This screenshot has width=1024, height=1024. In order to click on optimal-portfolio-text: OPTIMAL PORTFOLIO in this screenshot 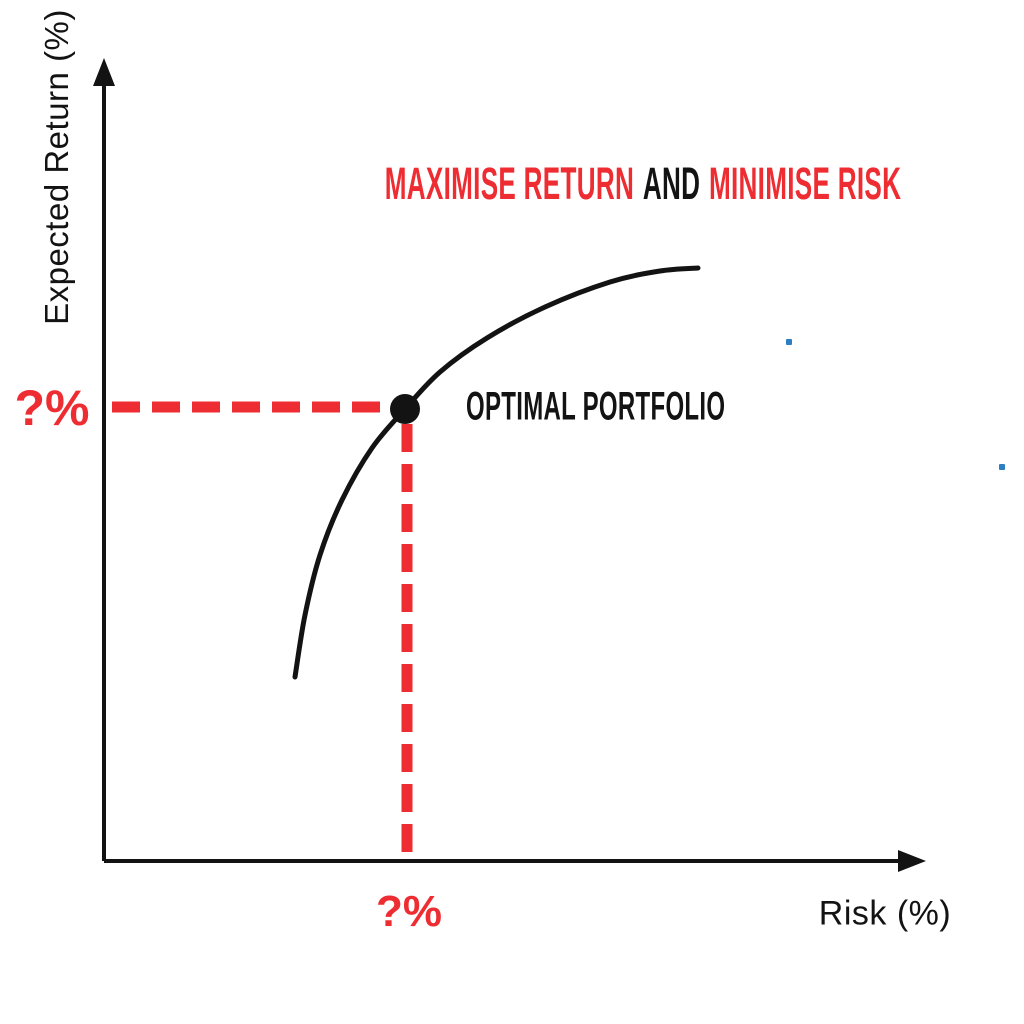, I will do `click(596, 406)`.